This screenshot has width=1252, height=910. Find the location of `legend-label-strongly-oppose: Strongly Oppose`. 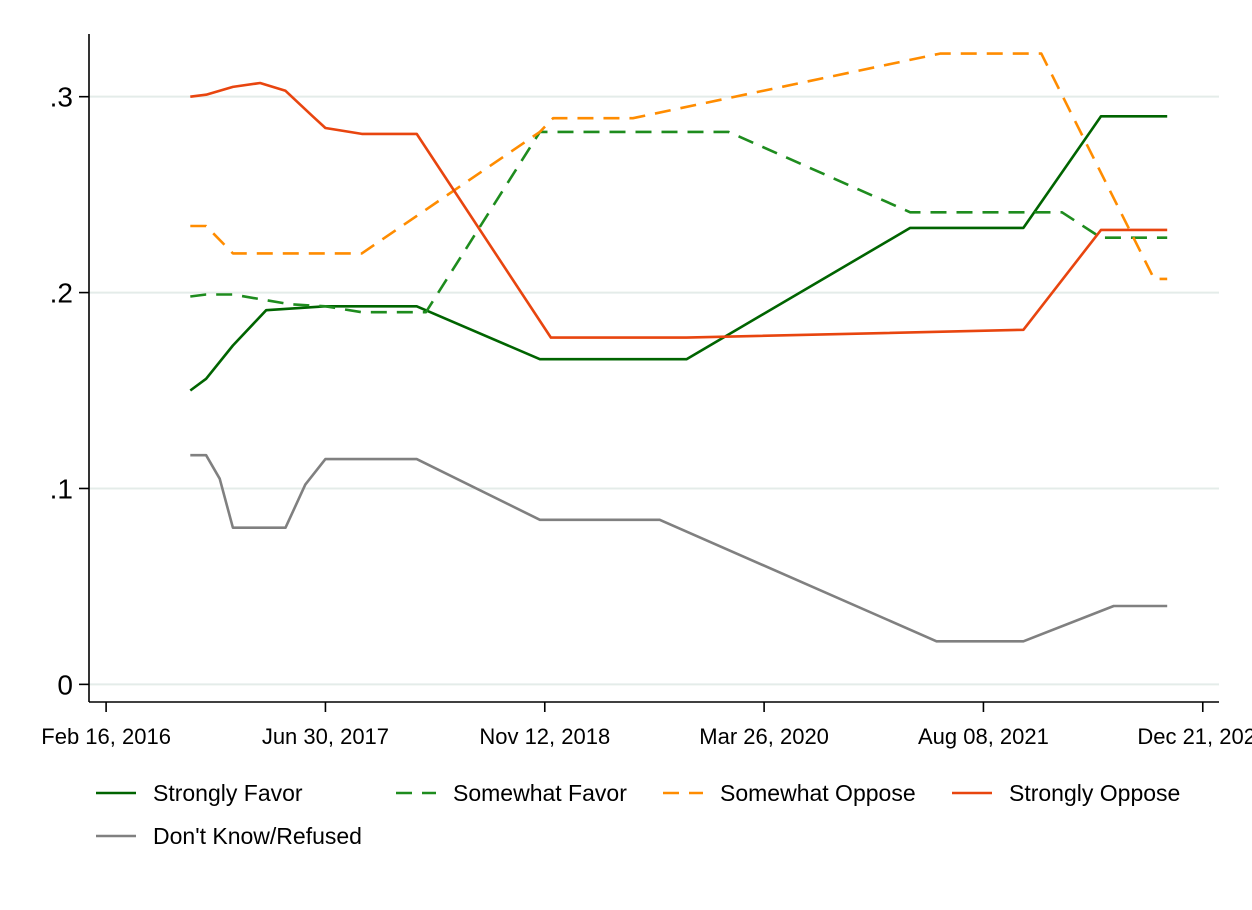

legend-label-strongly-oppose: Strongly Oppose is located at coordinates (1094, 793).